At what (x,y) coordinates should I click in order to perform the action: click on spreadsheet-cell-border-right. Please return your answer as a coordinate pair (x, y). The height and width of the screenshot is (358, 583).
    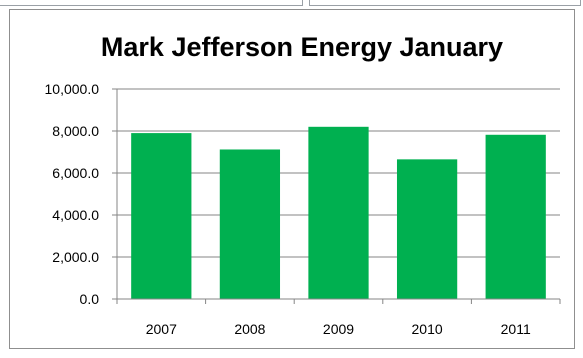
    Looking at the image, I should click on (445, 3).